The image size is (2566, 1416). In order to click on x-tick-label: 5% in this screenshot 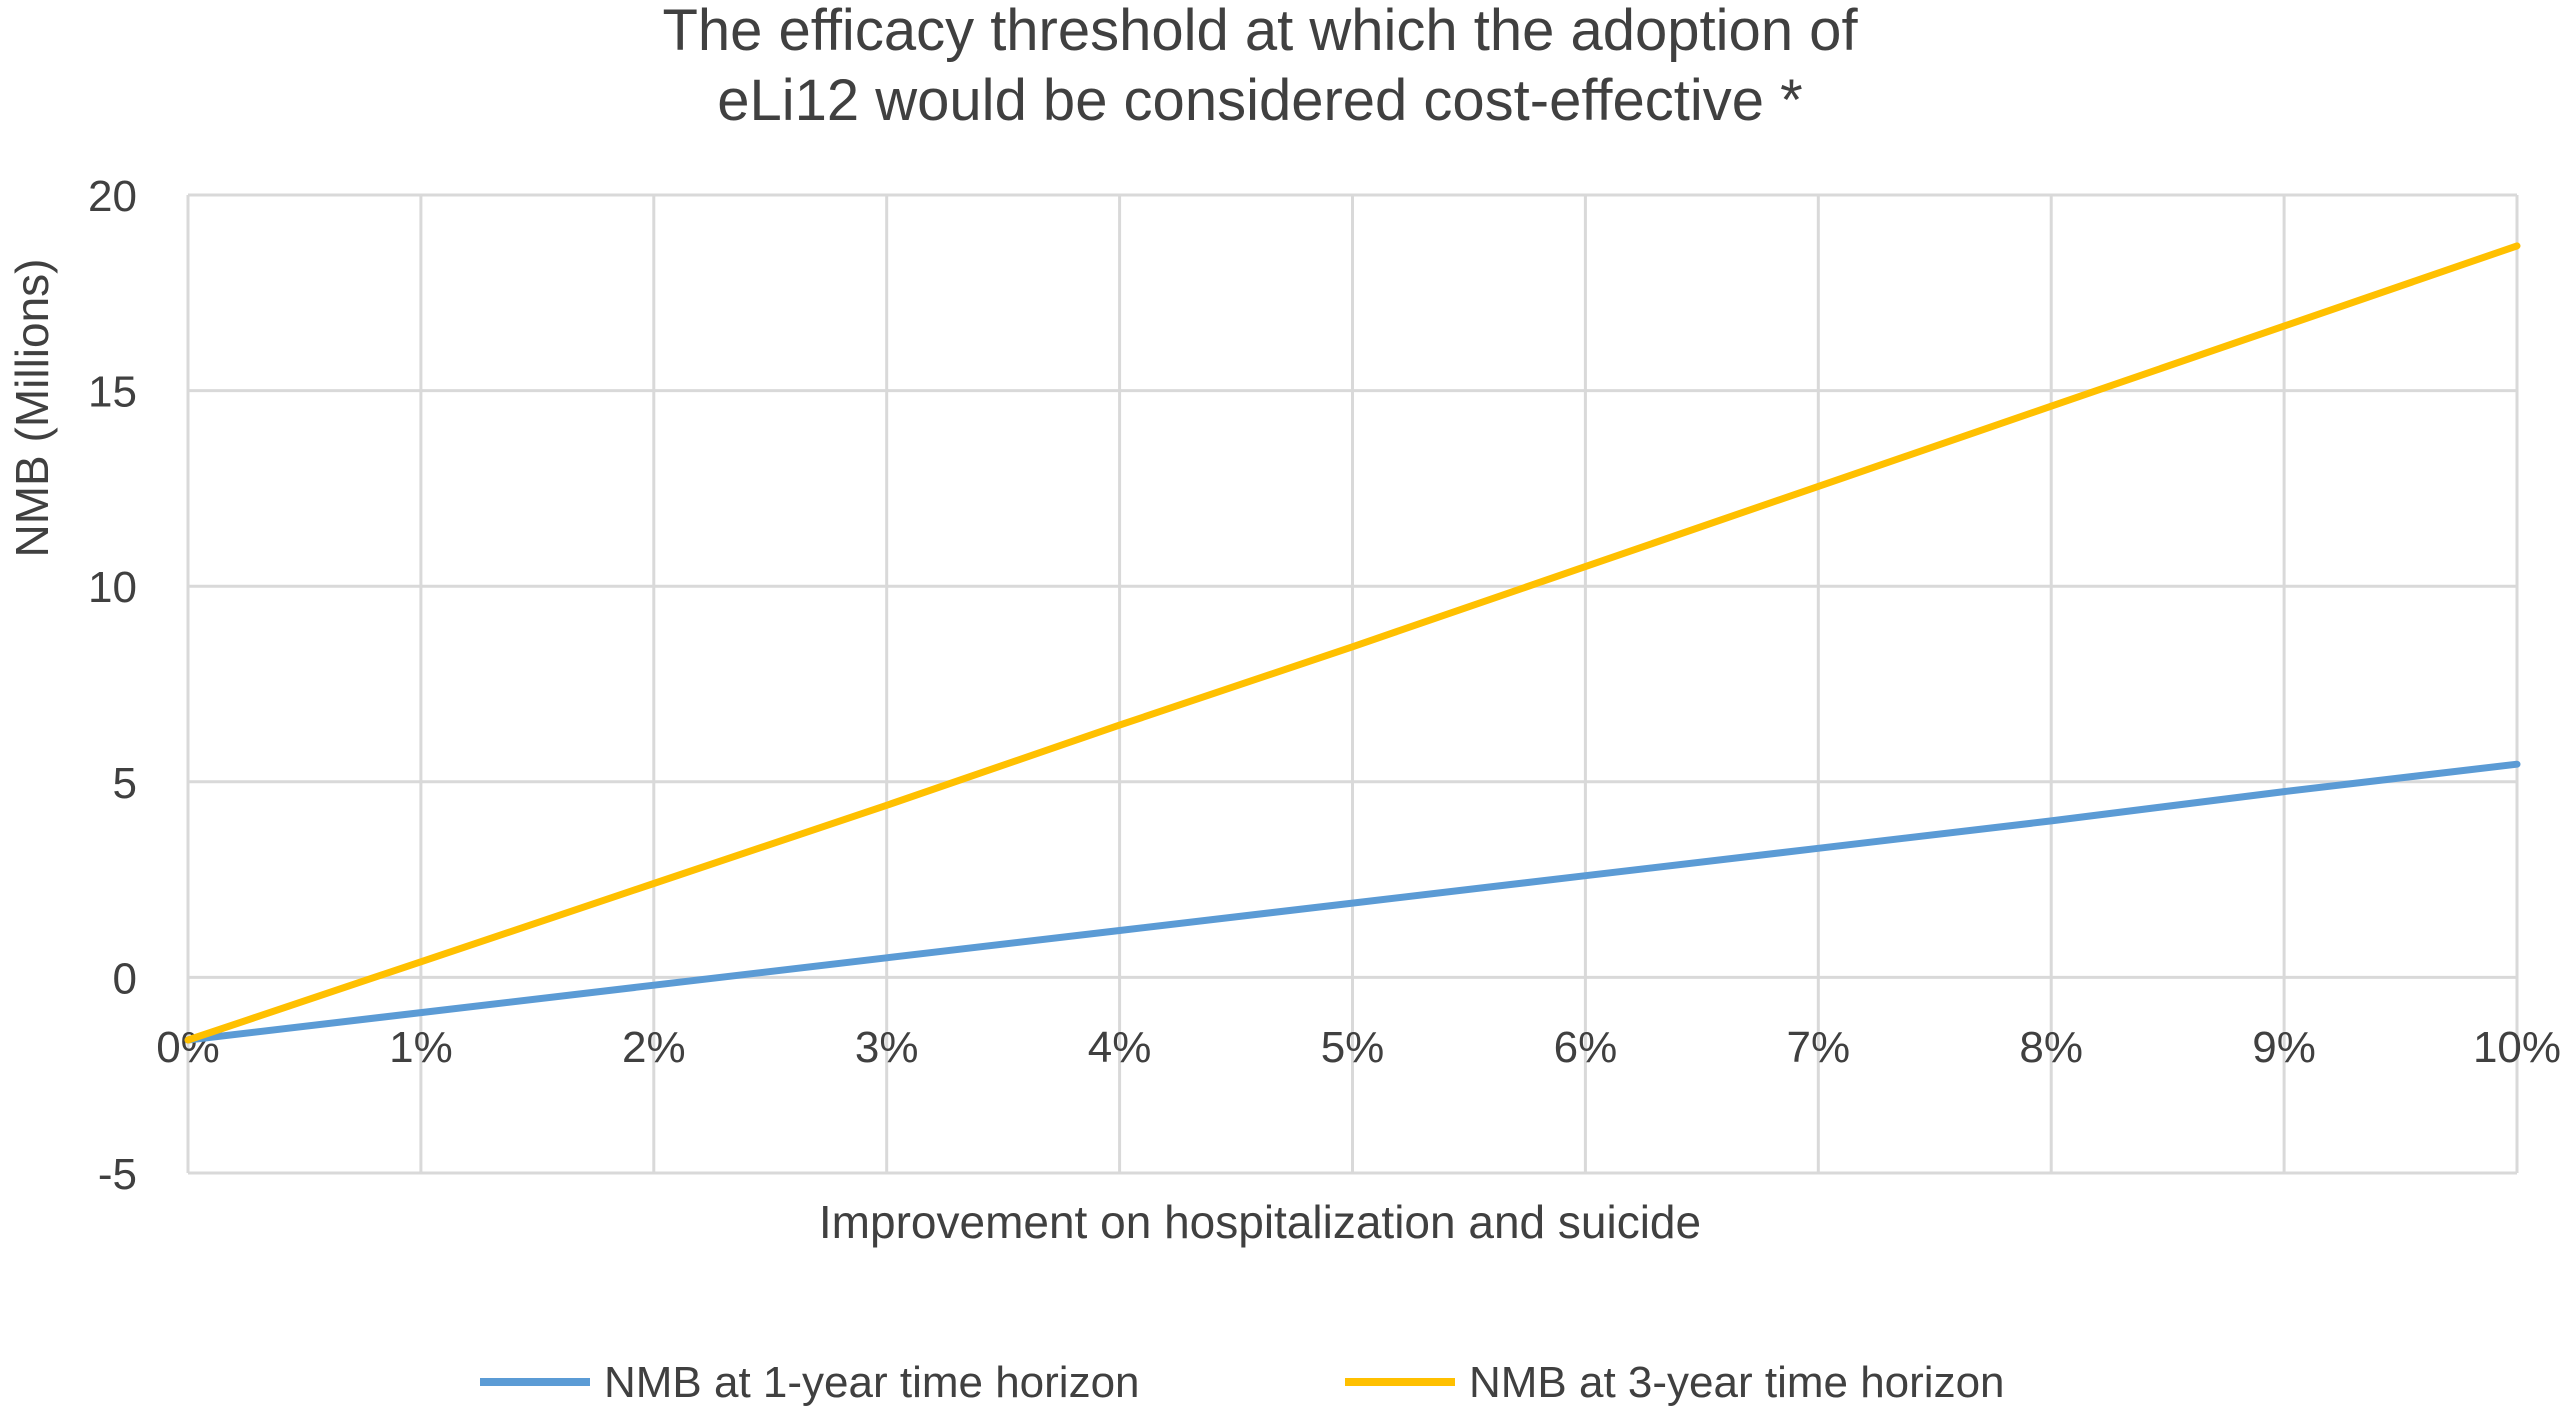, I will do `click(1353, 1047)`.